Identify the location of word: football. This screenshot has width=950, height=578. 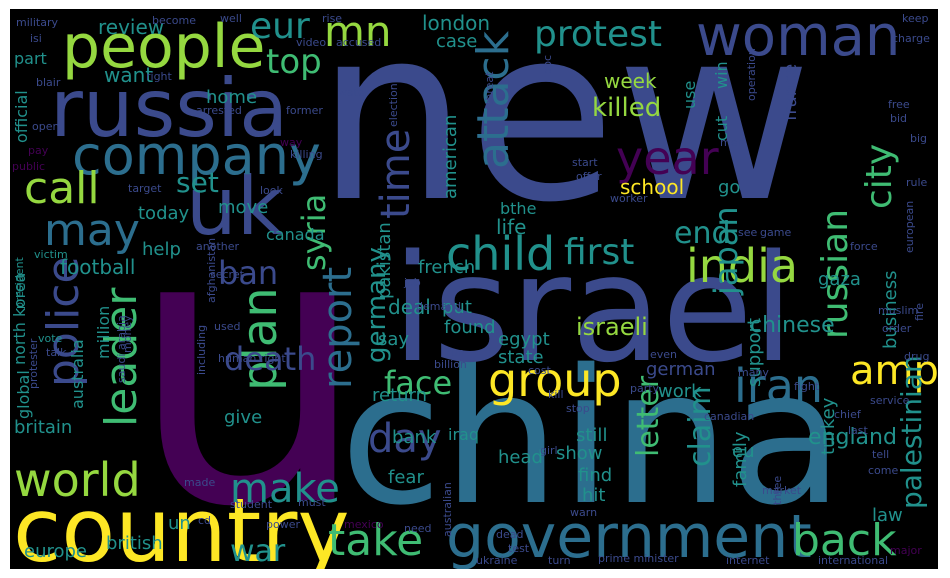
(98, 267).